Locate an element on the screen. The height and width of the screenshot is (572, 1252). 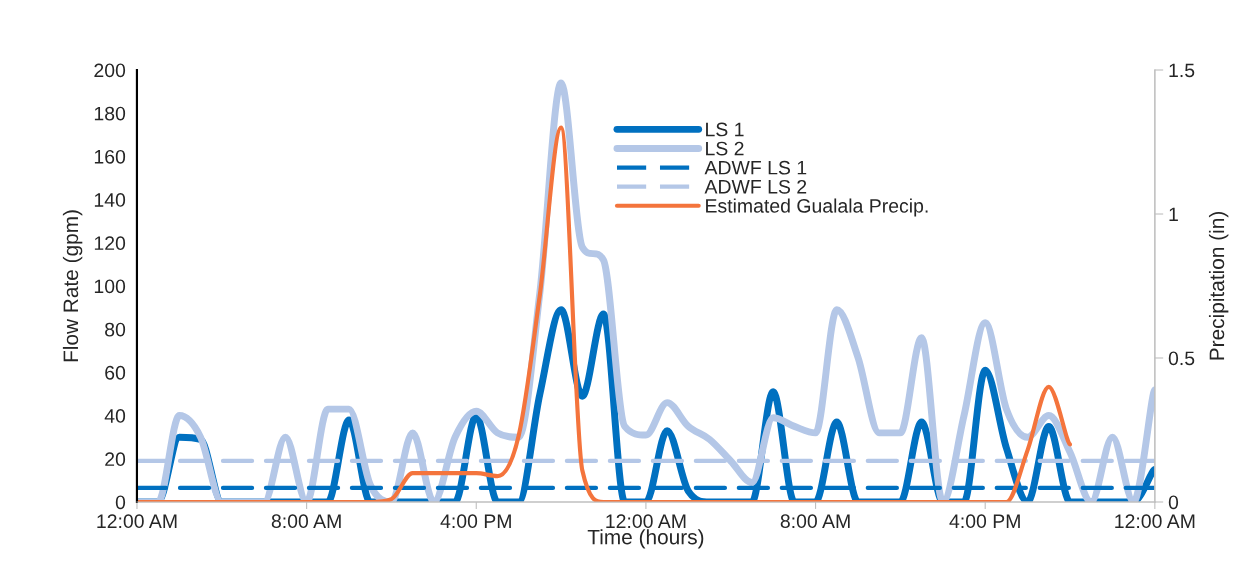
y-tick-label: 0 is located at coordinates (120, 502).